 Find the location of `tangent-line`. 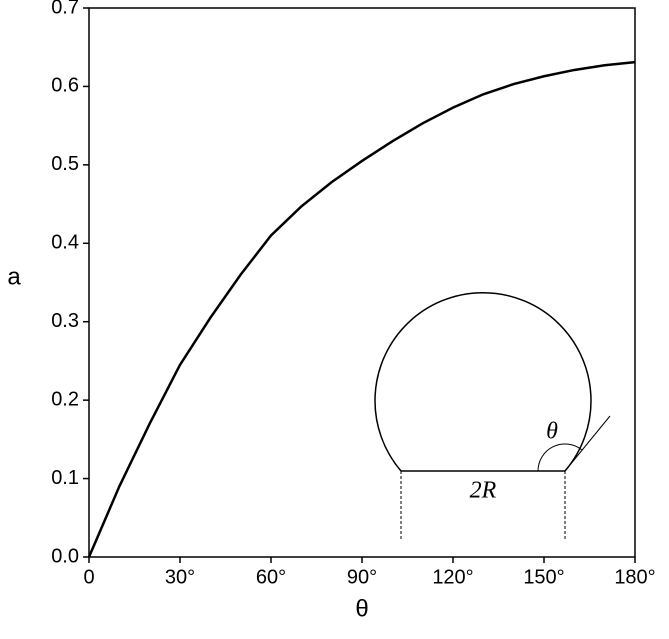

tangent-line is located at coordinates (587, 443).